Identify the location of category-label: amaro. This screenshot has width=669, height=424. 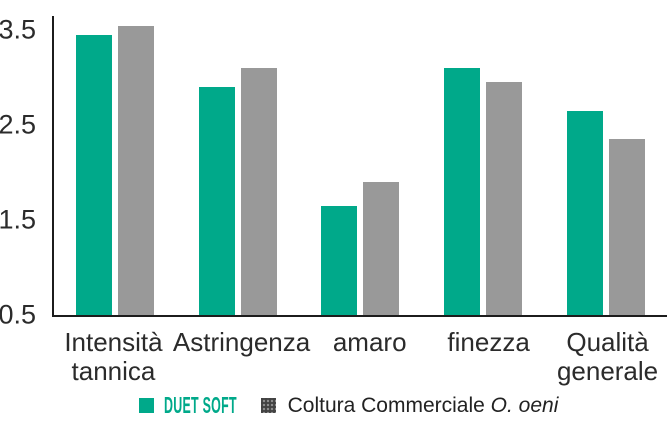
(369, 357).